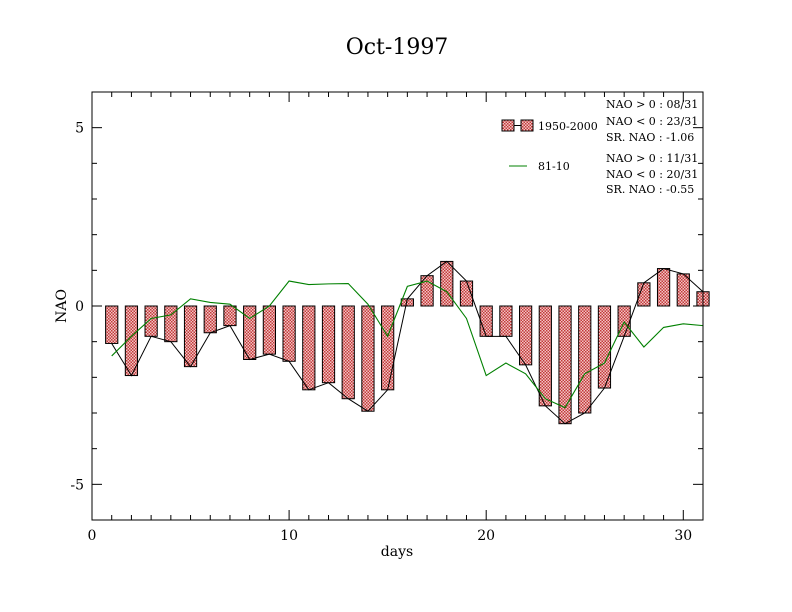 The image size is (792, 612). I want to click on legend-label-81-10: 81-10, so click(554, 166).